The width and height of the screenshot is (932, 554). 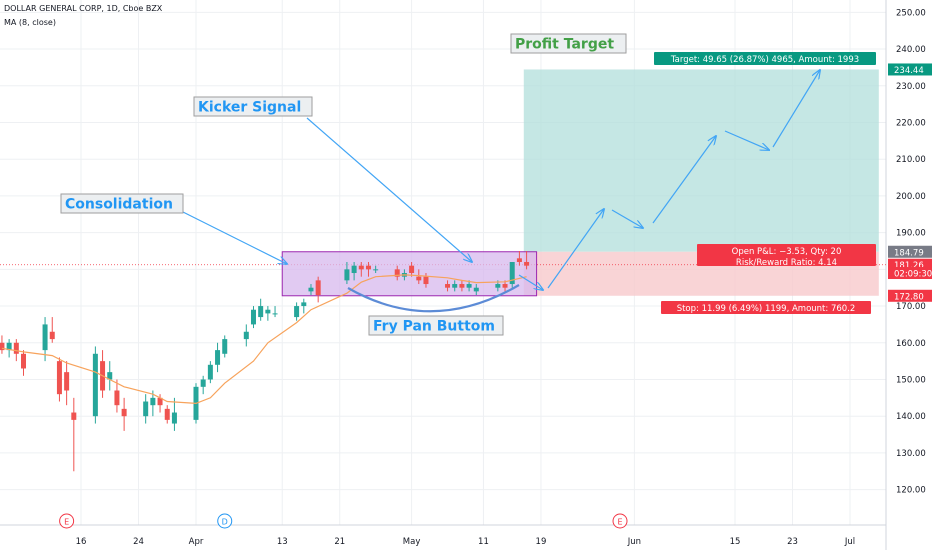 What do you see at coordinates (389, 189) in the screenshot?
I see `kicker-arrow` at bounding box center [389, 189].